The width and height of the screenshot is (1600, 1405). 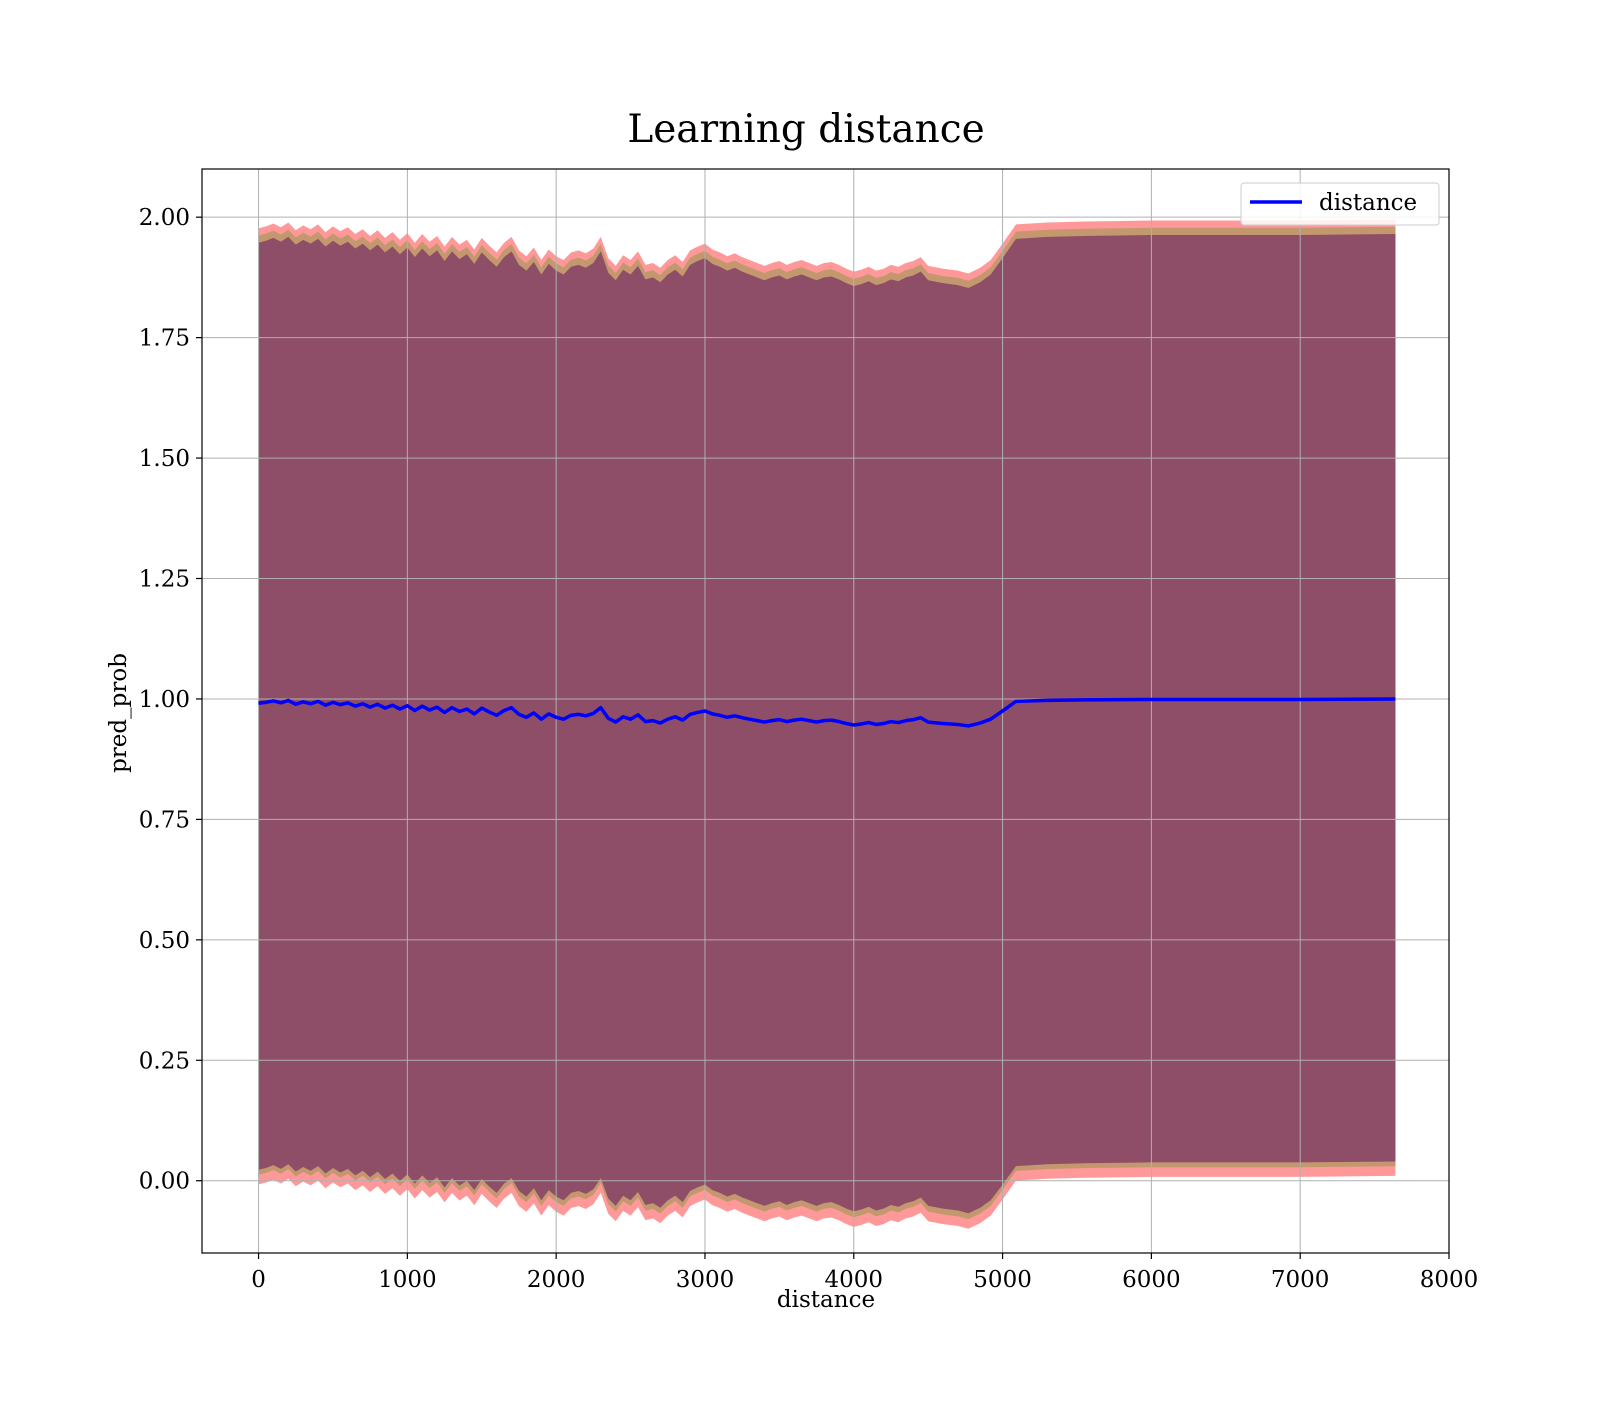 I want to click on series-line-distance, so click(x=827, y=712).